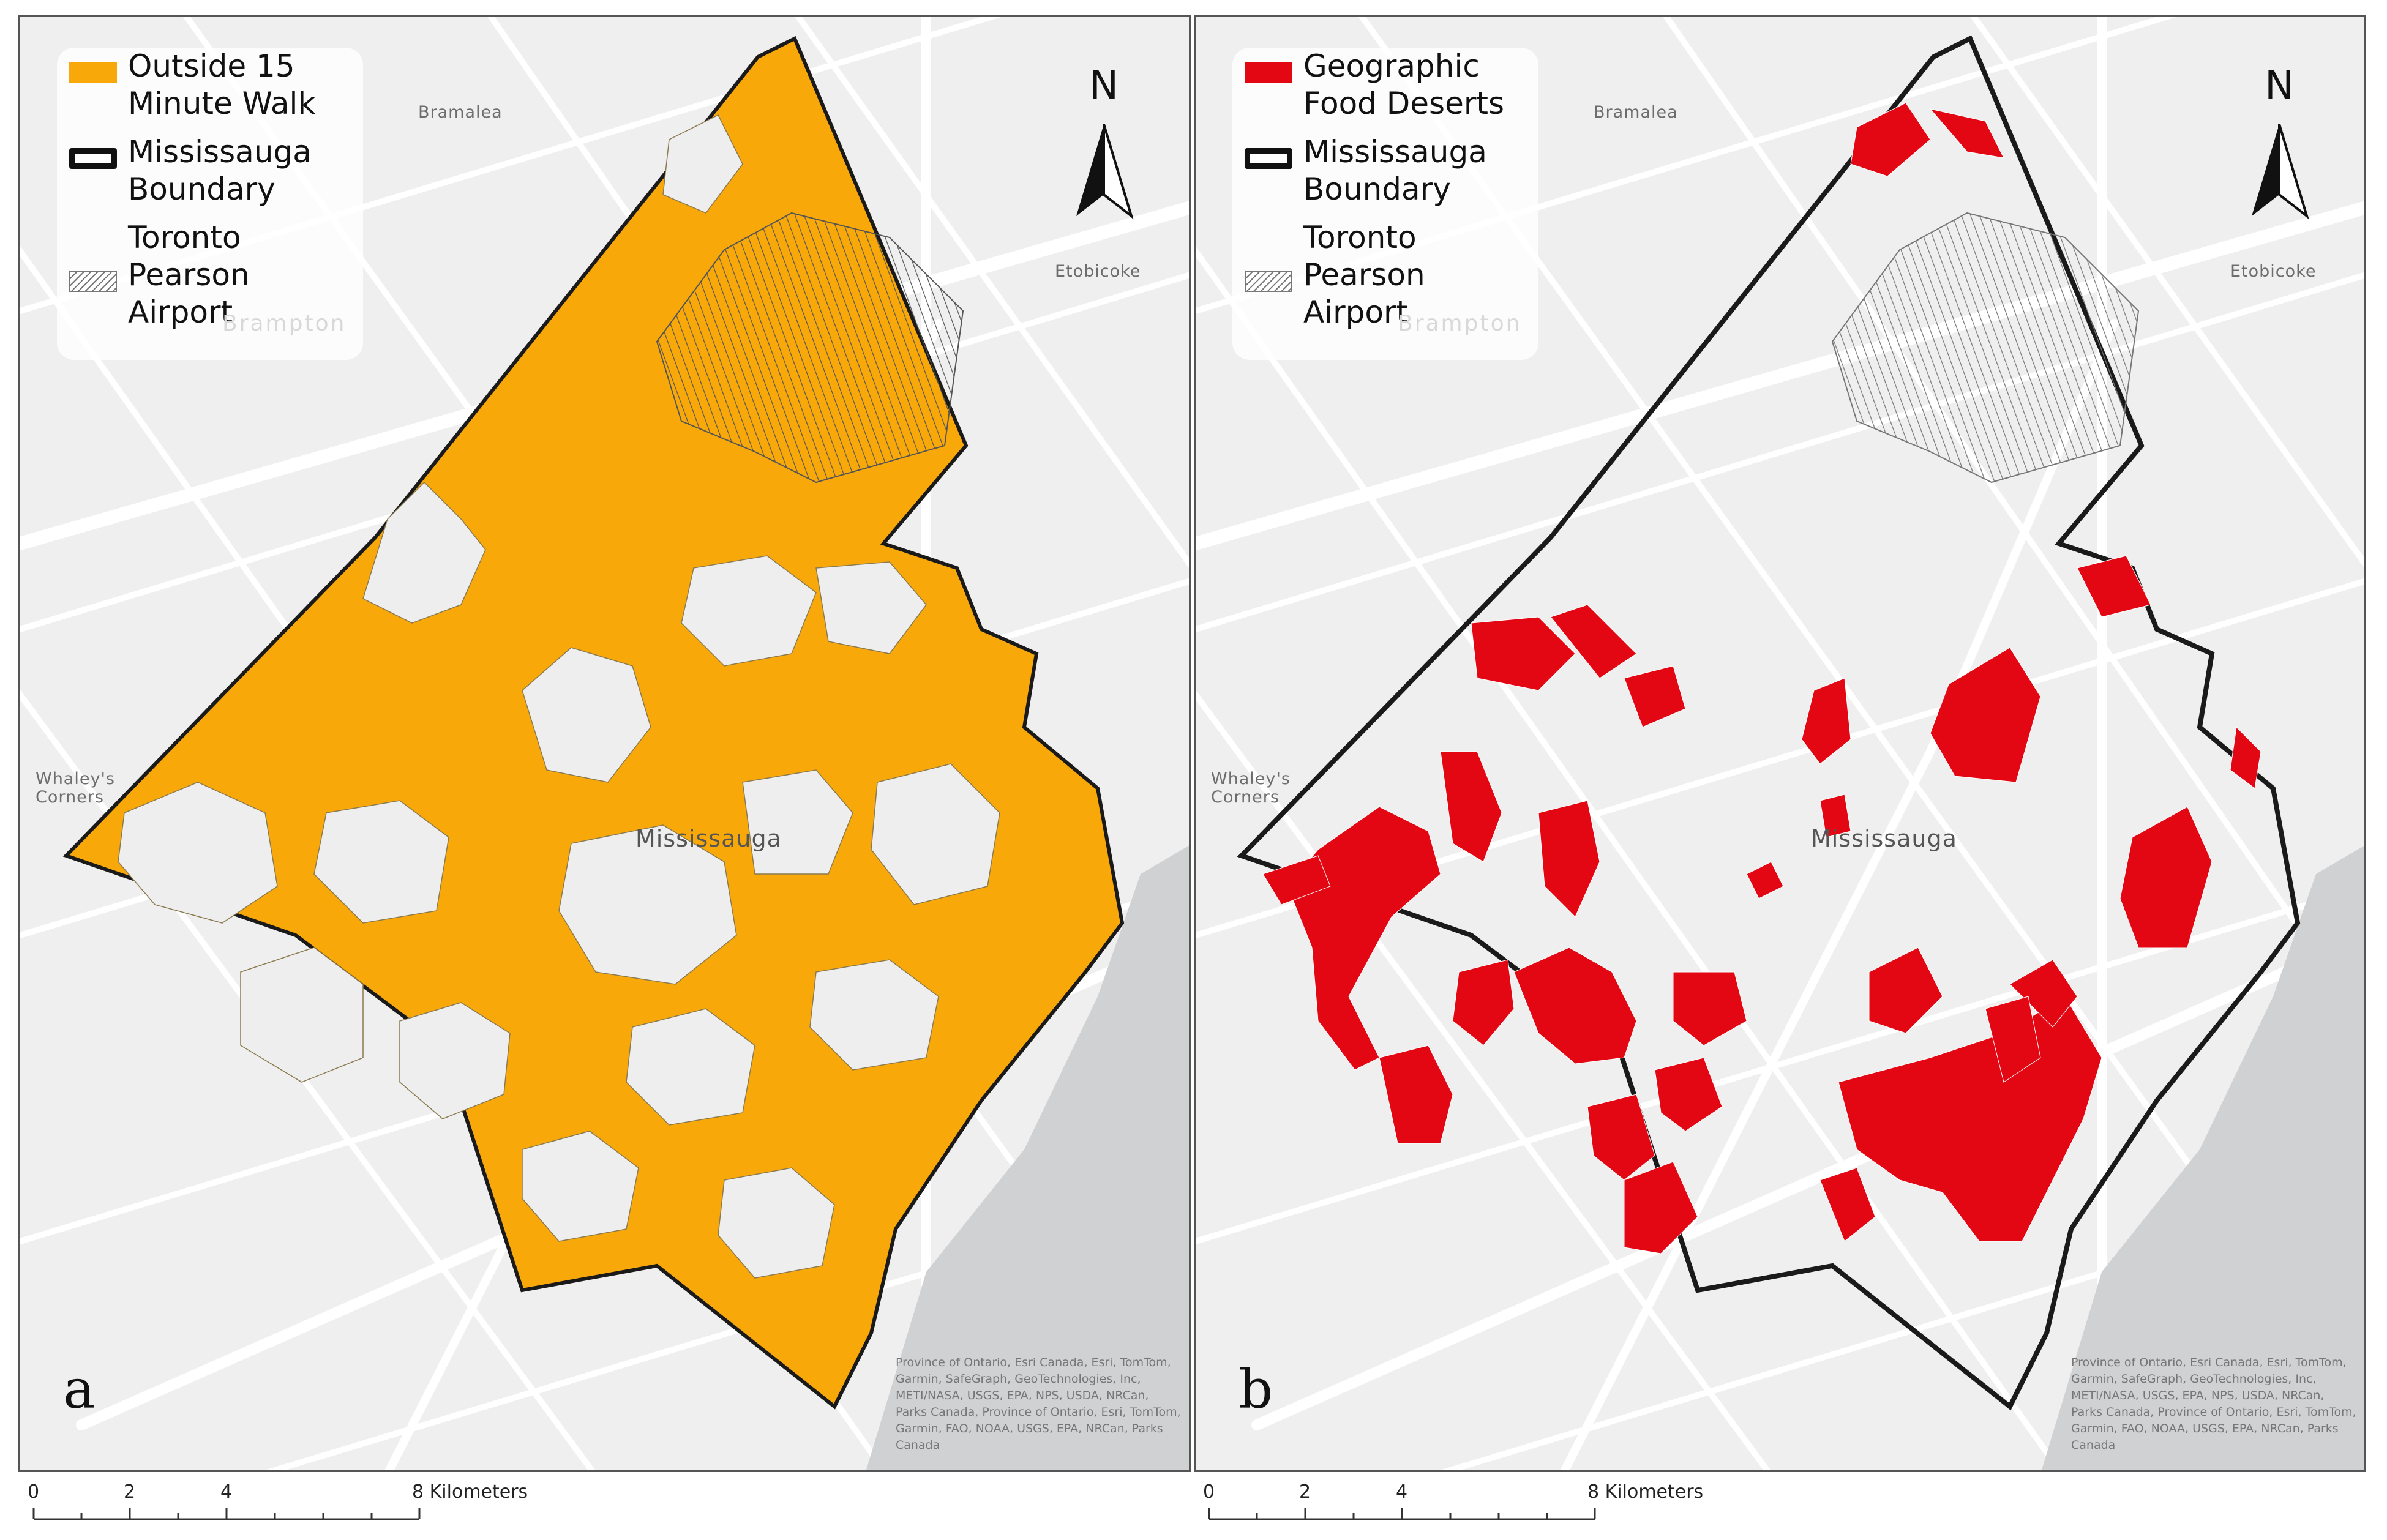 The width and height of the screenshot is (2387, 1540). I want to click on legend-label: Geographic Food Deserts, so click(1404, 84).